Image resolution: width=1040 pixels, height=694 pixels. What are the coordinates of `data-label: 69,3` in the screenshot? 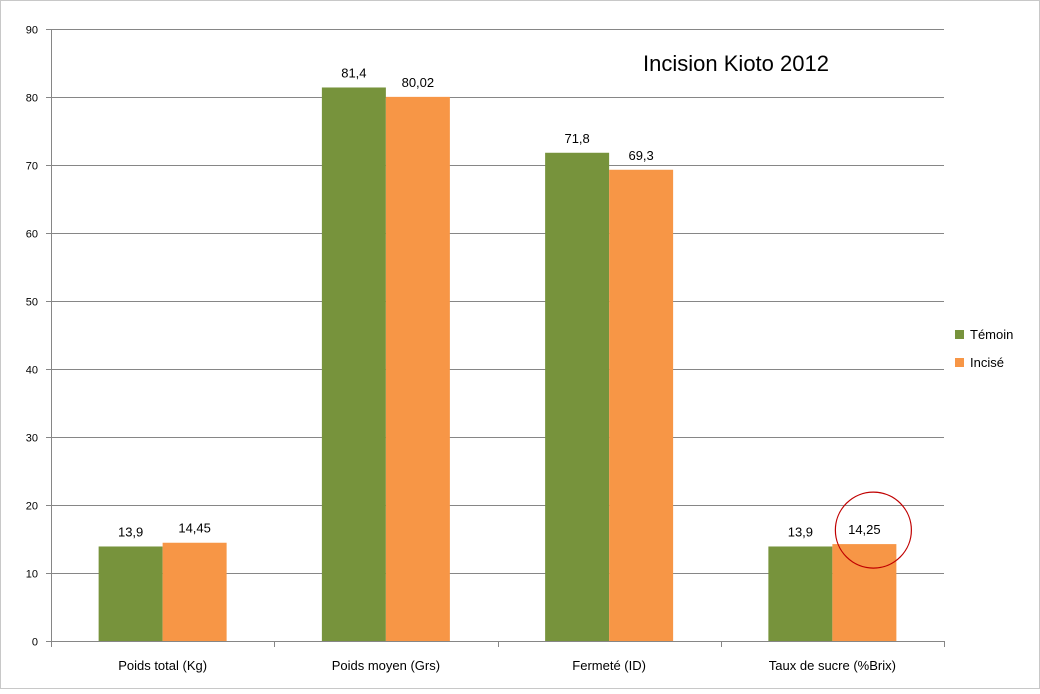 It's located at (640, 155).